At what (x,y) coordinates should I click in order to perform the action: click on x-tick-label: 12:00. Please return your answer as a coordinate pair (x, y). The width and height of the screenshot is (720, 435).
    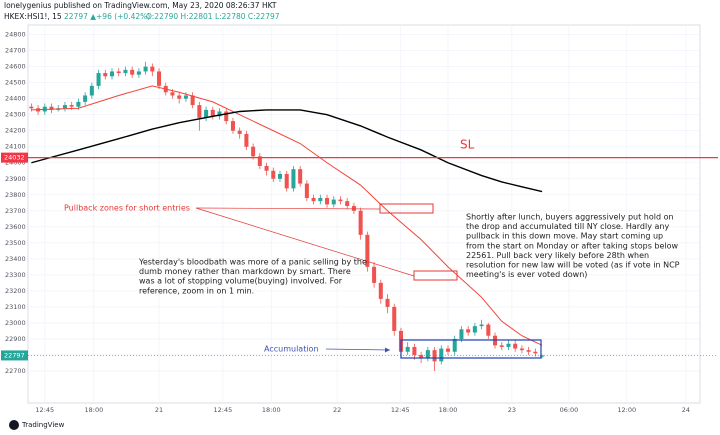
    Looking at the image, I should click on (626, 410).